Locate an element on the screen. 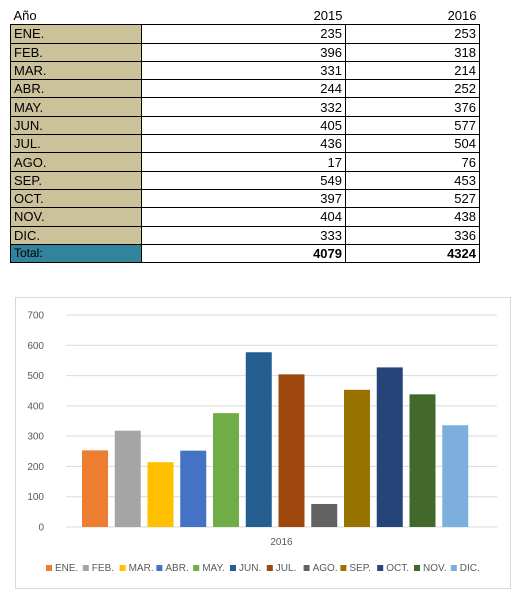  value-2015-cell: 436 is located at coordinates (243, 144).